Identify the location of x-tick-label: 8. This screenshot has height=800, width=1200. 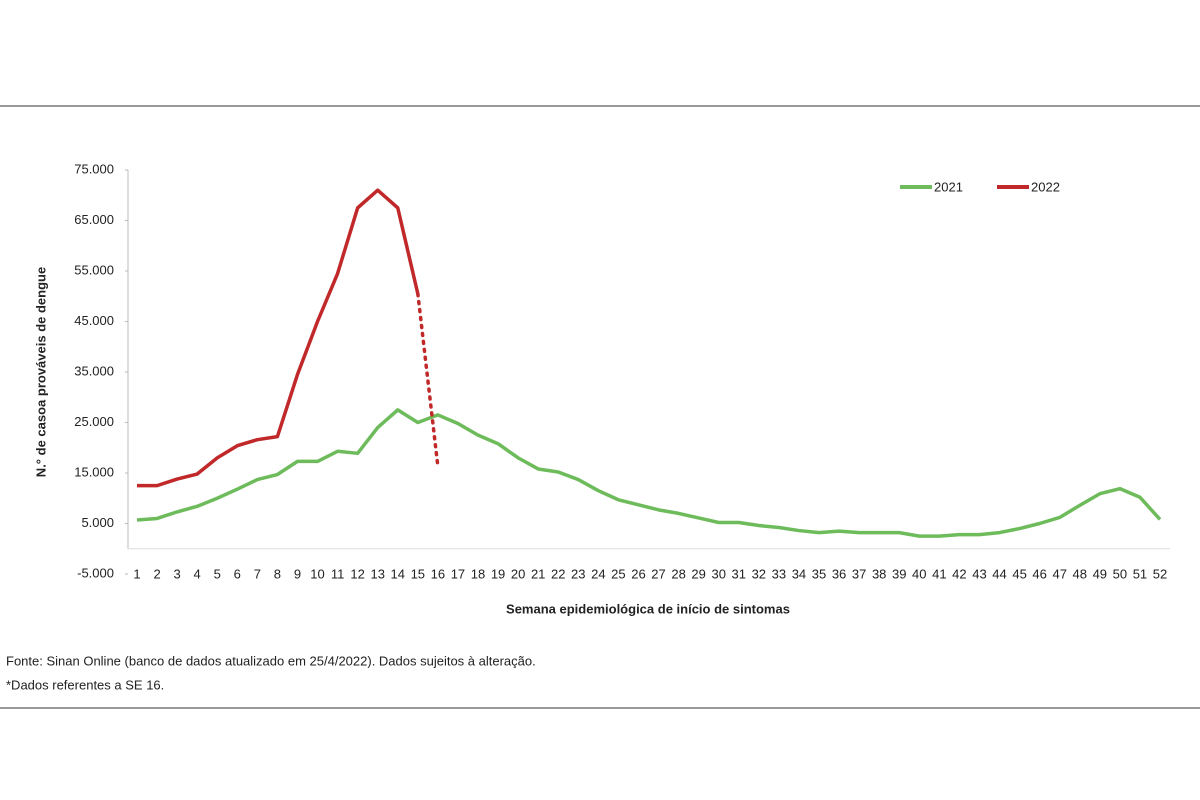
(277, 573).